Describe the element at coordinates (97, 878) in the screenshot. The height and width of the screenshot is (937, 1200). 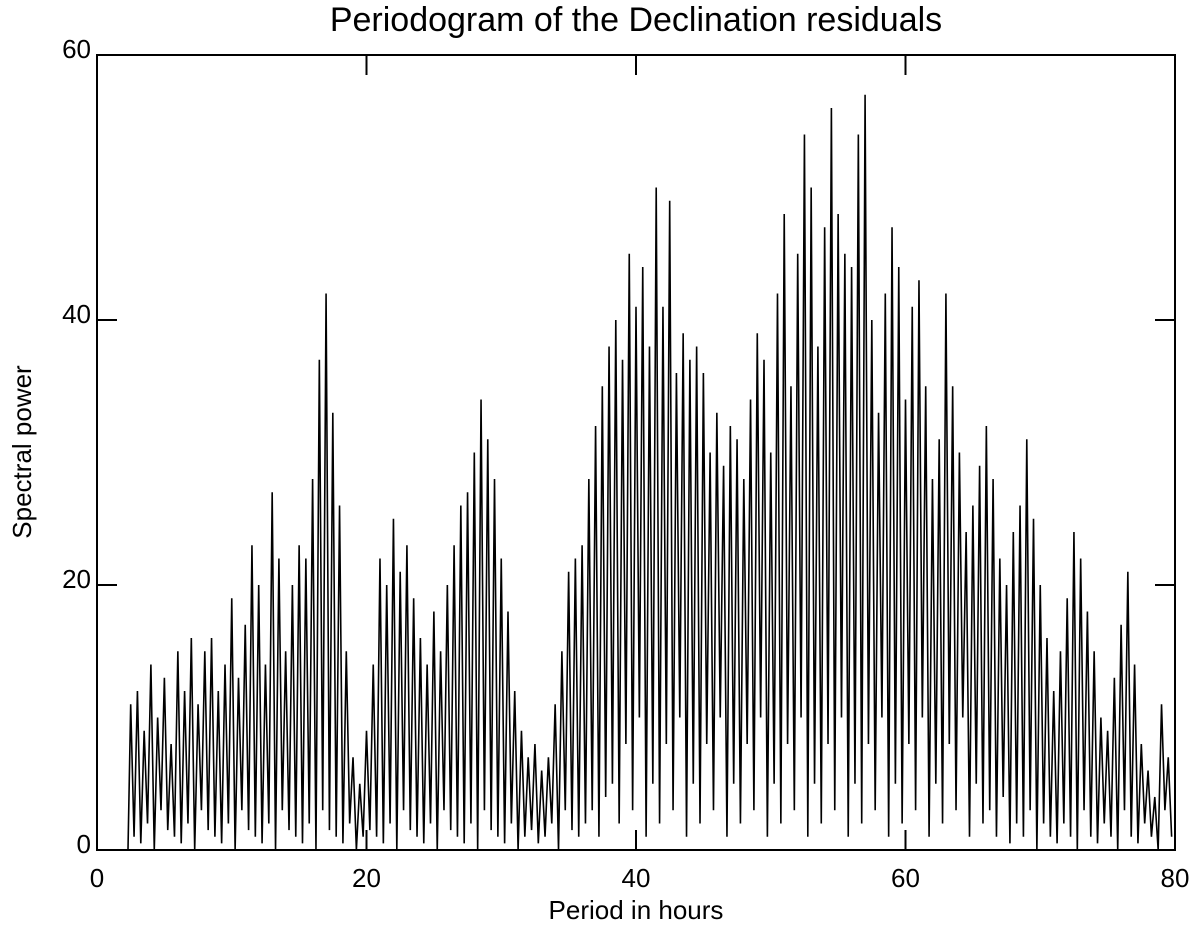
I see `x-tick-label: 0` at that location.